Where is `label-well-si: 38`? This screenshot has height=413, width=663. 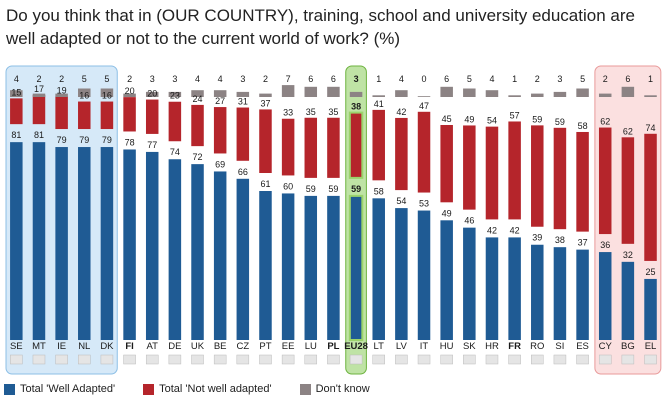 label-well-si: 38 is located at coordinates (560, 240).